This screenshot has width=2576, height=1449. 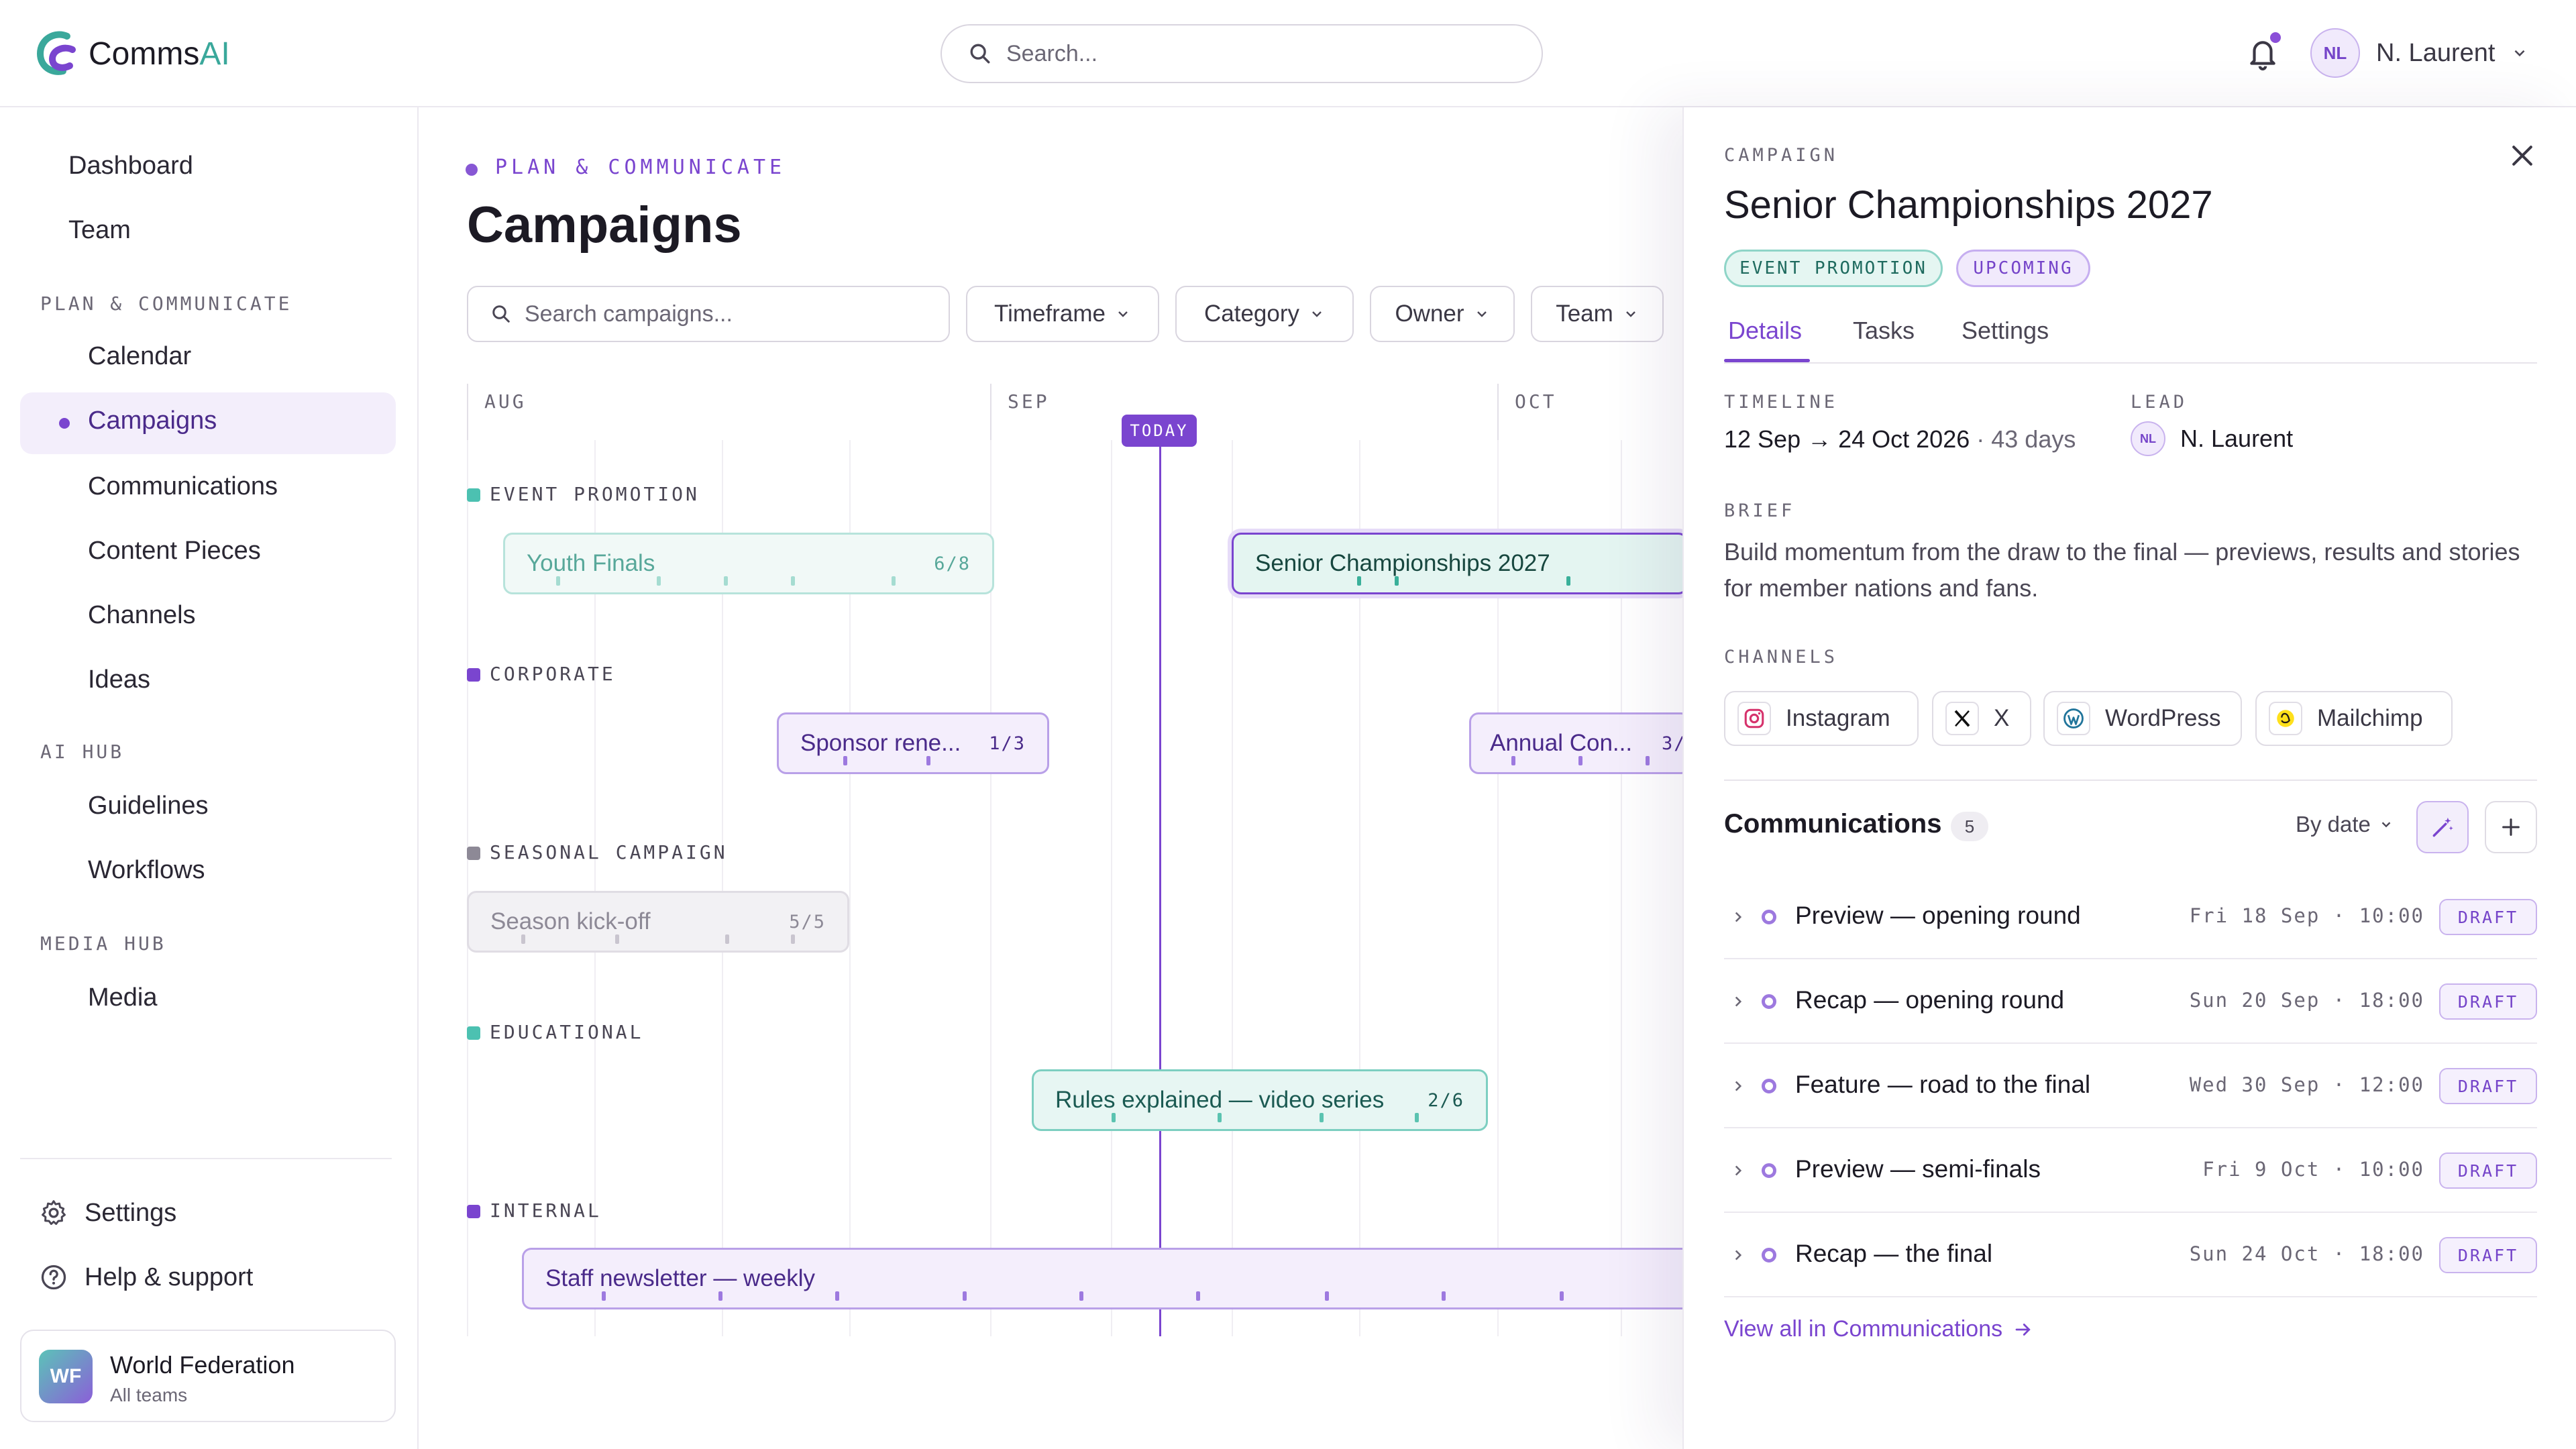 I want to click on add-communication-button, so click(x=2511, y=827).